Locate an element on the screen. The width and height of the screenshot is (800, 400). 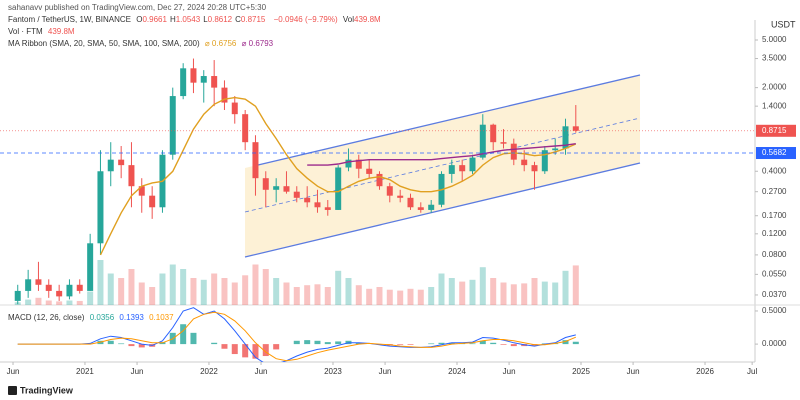
ma-value: ⌀ 0.6756 is located at coordinates (220, 43).